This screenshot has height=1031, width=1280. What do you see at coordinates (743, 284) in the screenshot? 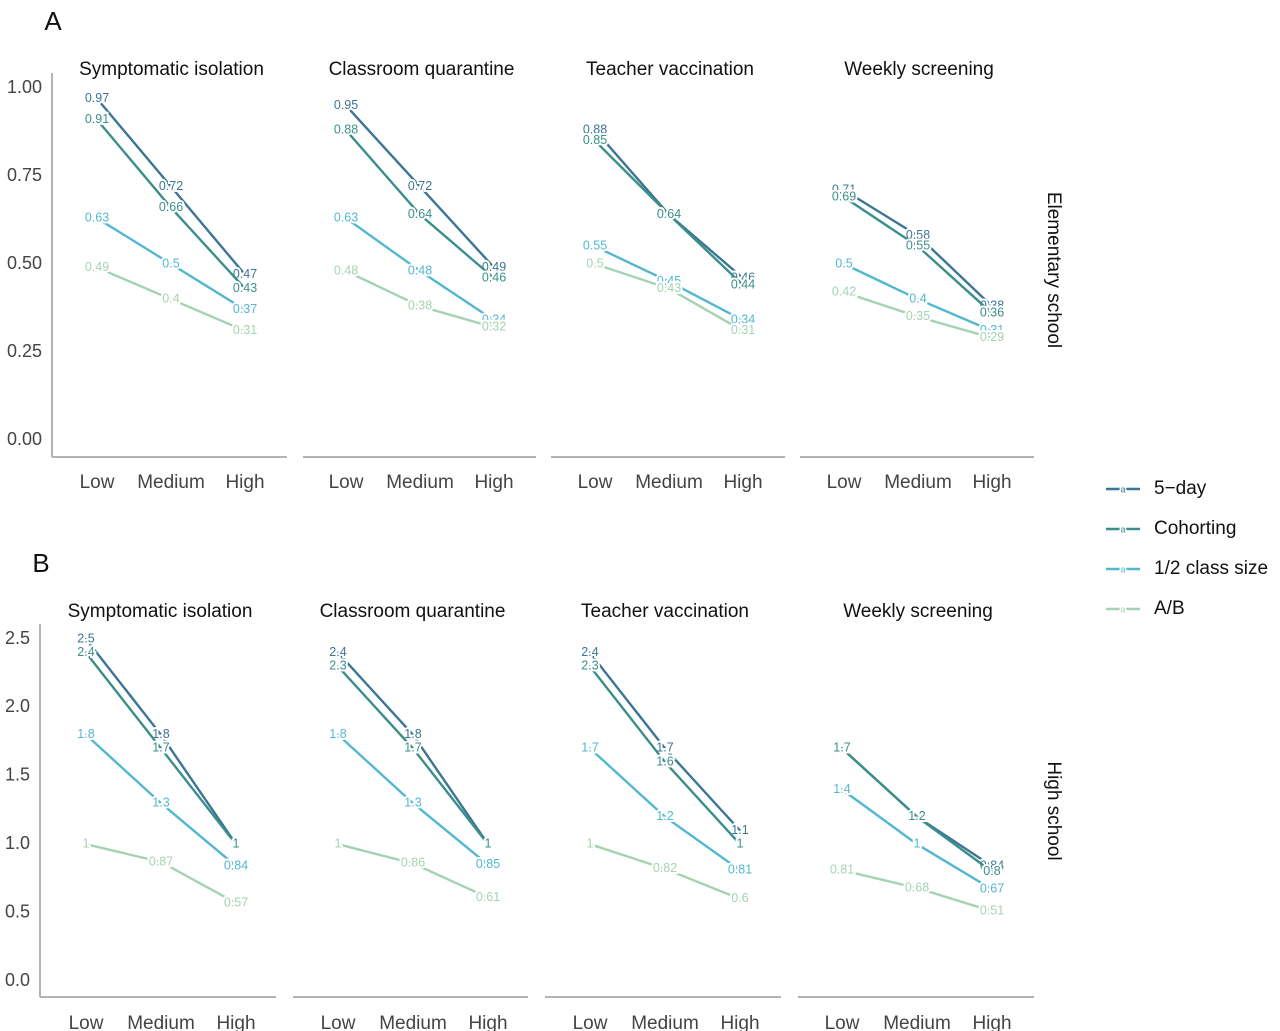
I see `data-label: 0.44` at bounding box center [743, 284].